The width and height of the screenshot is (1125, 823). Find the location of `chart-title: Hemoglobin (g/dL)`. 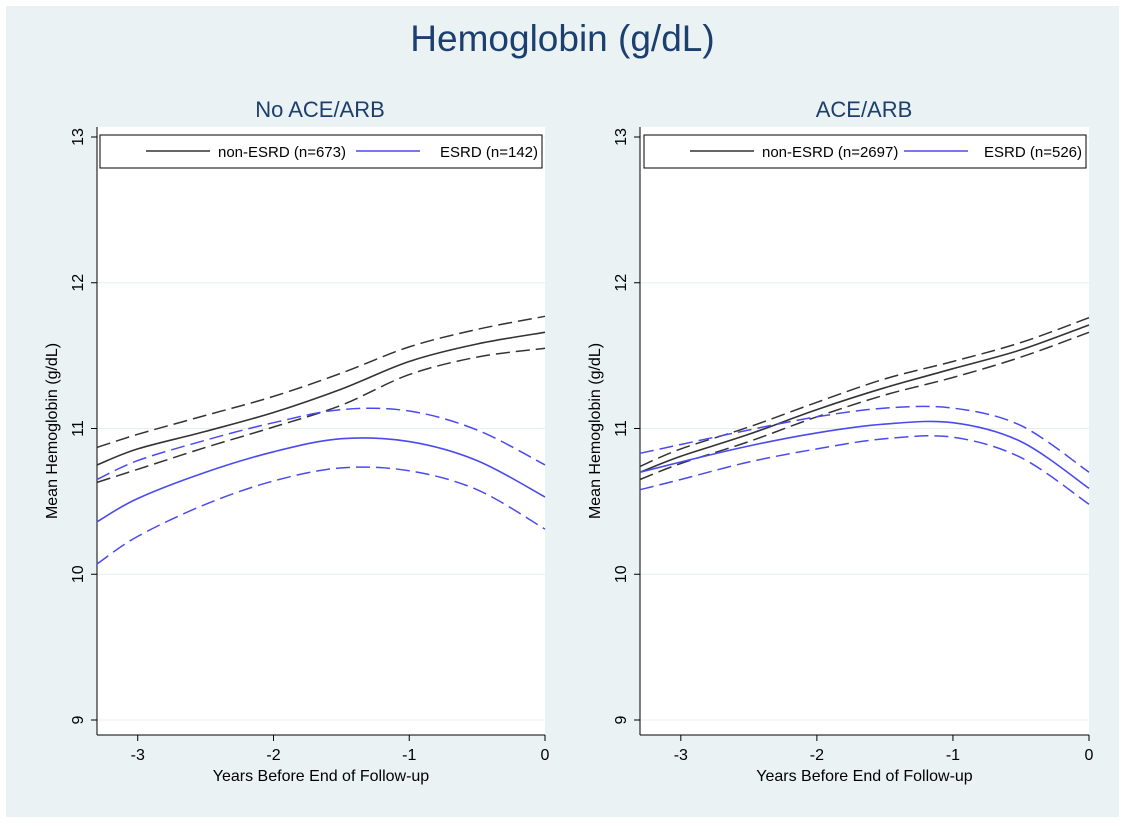

chart-title: Hemoglobin (g/dL) is located at coordinates (562, 38).